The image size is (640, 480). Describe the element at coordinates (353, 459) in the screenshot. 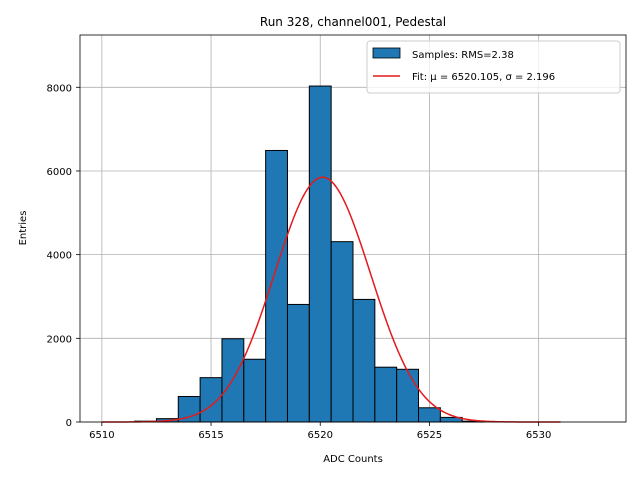

I see `x-axis-label: ADC Counts` at that location.